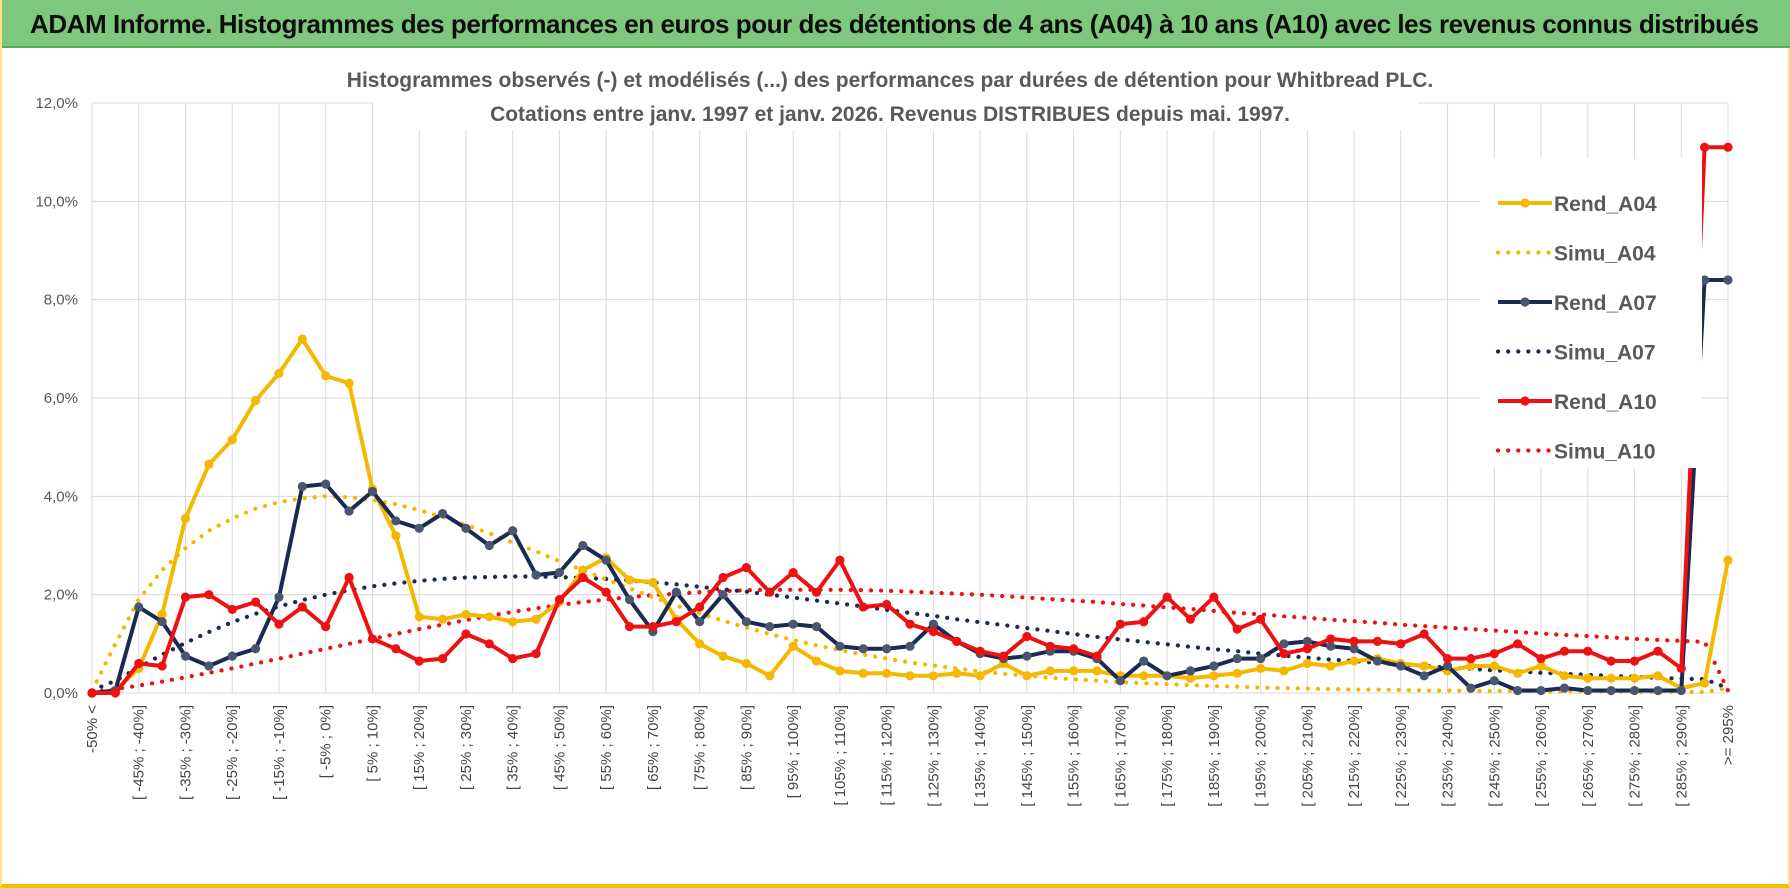 The image size is (1790, 888). Describe the element at coordinates (1577, 204) in the screenshot. I see `legend-item: Rend_A04` at that location.